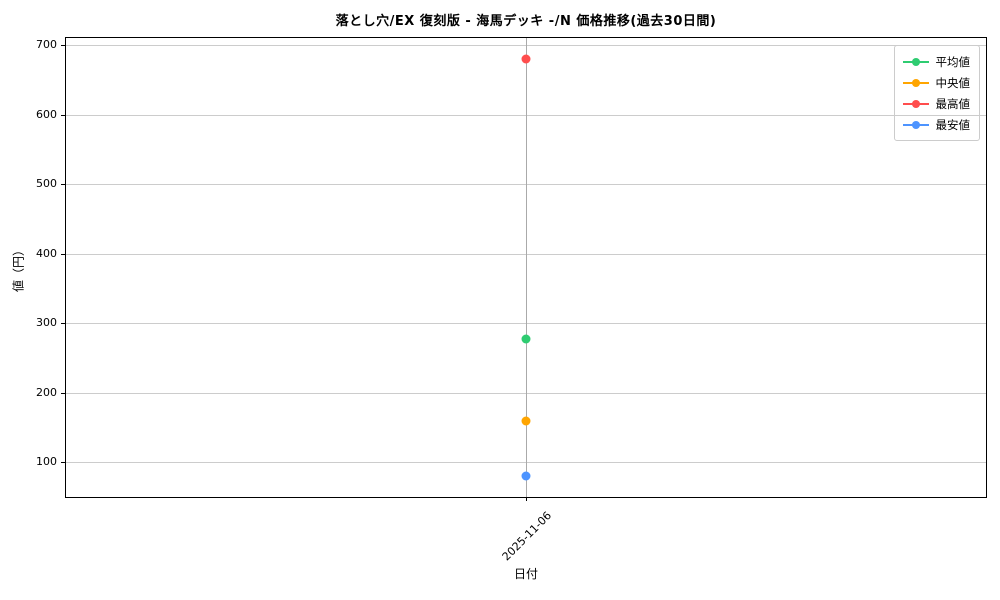 The height and width of the screenshot is (600, 1000). What do you see at coordinates (953, 103) in the screenshot?
I see `legend-label: 最高値` at bounding box center [953, 103].